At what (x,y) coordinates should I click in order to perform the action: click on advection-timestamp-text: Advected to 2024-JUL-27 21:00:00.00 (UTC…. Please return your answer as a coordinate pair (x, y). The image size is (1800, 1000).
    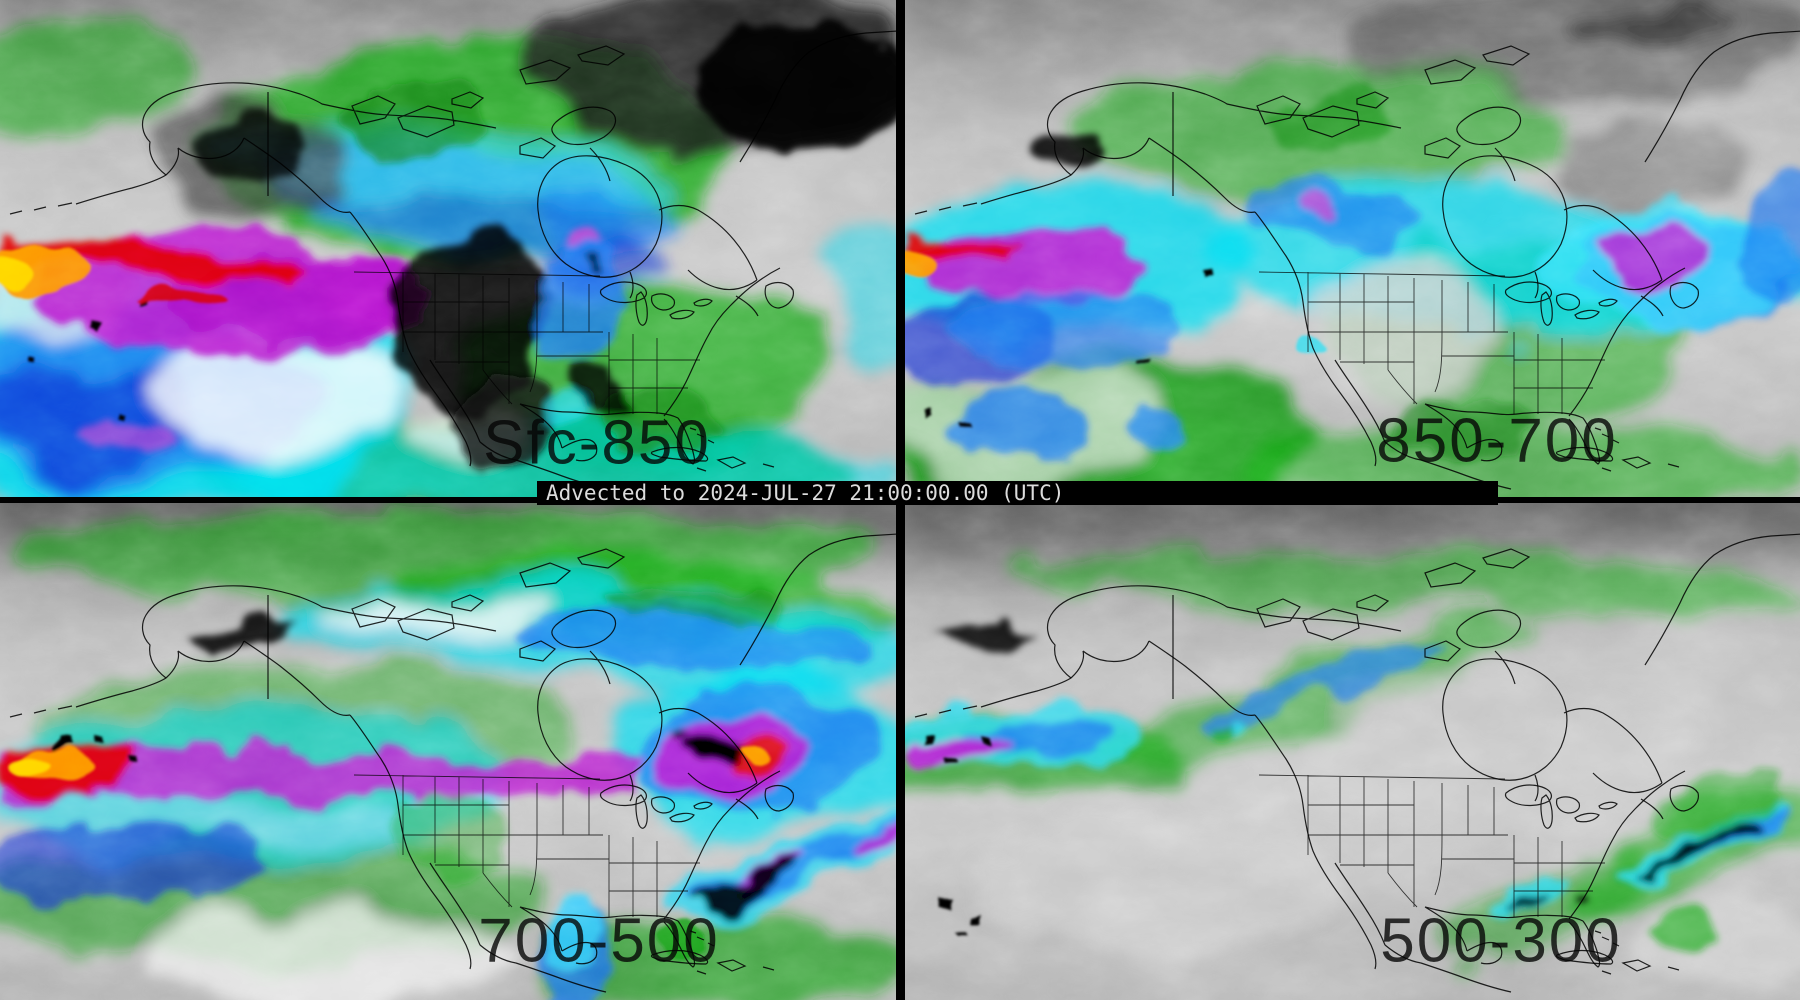
    Looking at the image, I should click on (805, 493).